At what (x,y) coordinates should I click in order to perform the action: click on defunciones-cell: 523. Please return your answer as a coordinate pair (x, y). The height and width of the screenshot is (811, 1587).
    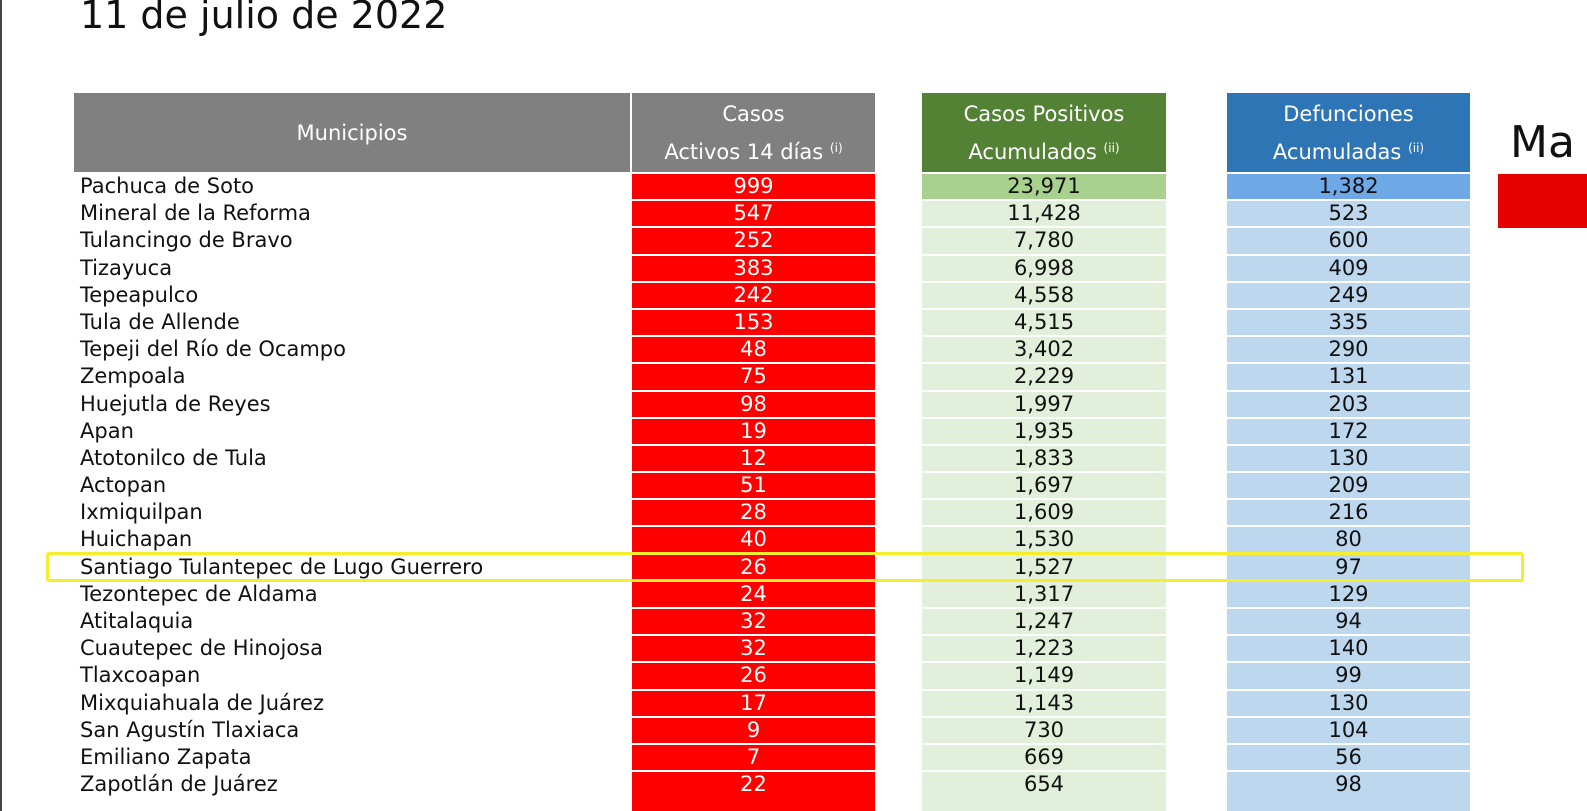
    Looking at the image, I should click on (1348, 214).